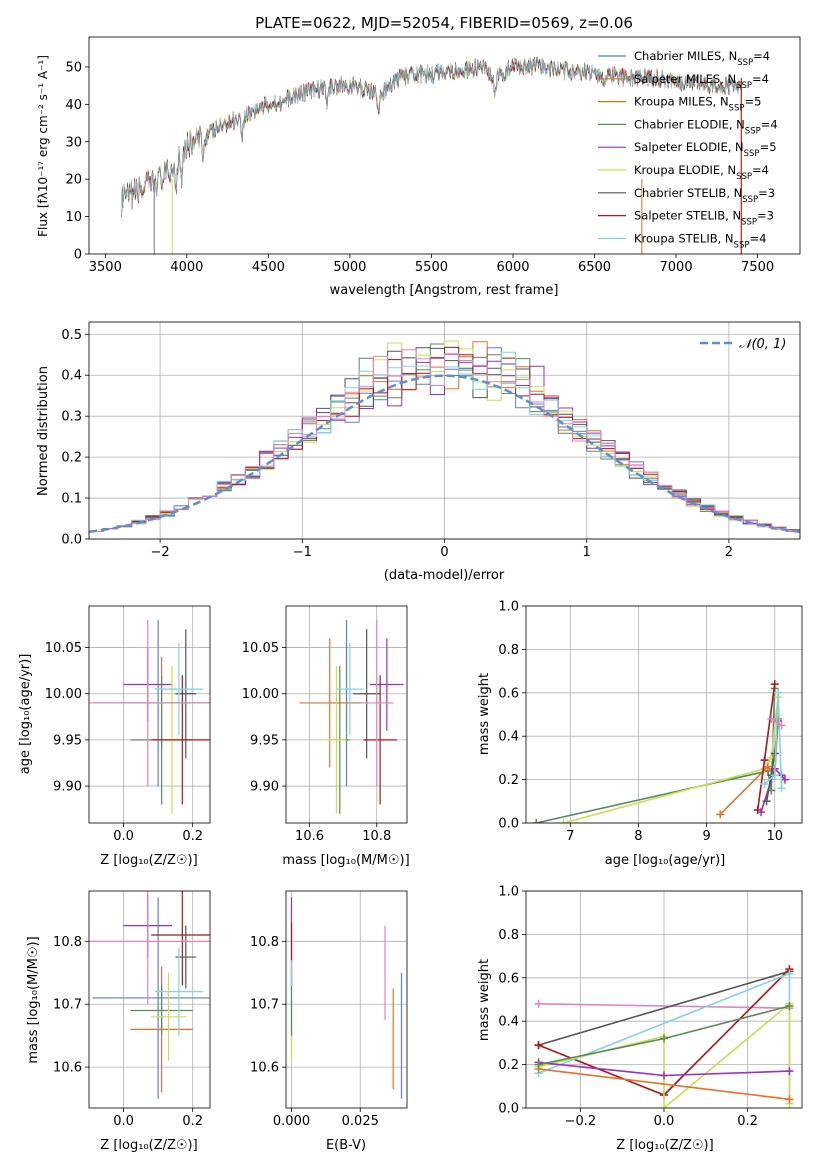  Describe the element at coordinates (67, 1068) in the screenshot. I see `mass-vs-Z-y-ticklabel: 10.6` at that location.